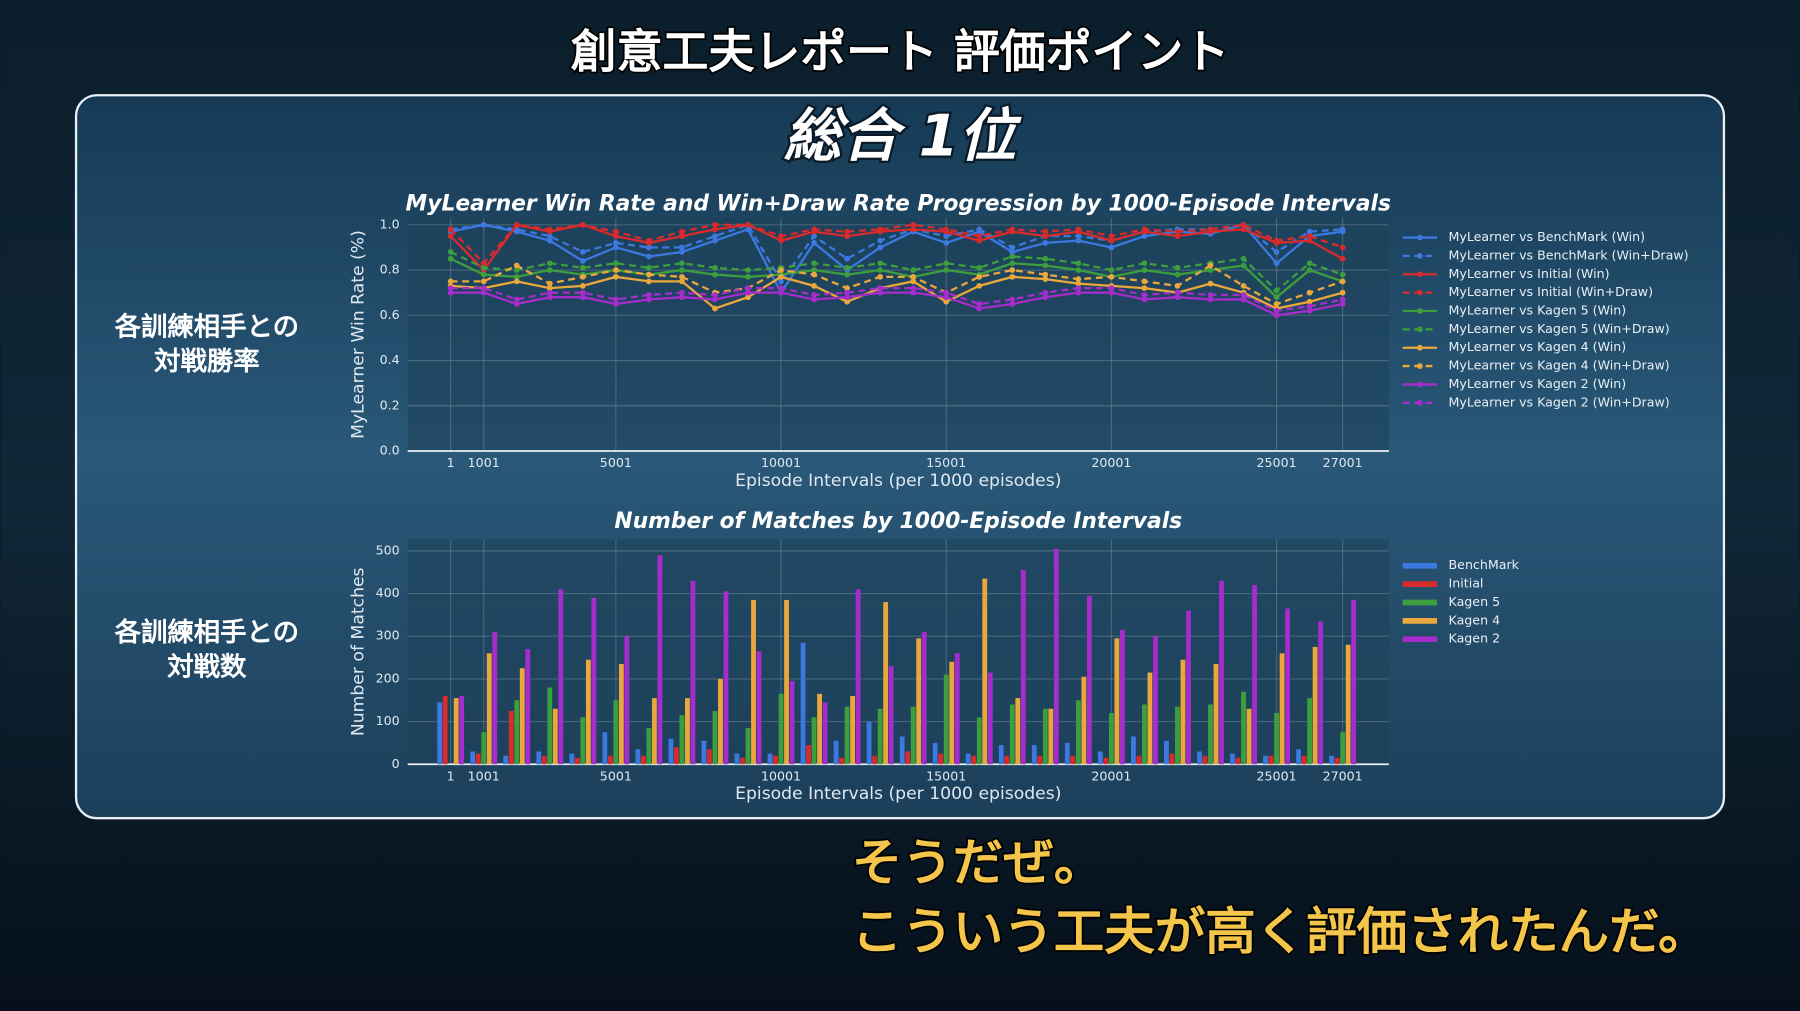 This screenshot has width=1800, height=1011. I want to click on legend-label: MyLearner vs Initial (Win), so click(1529, 273).